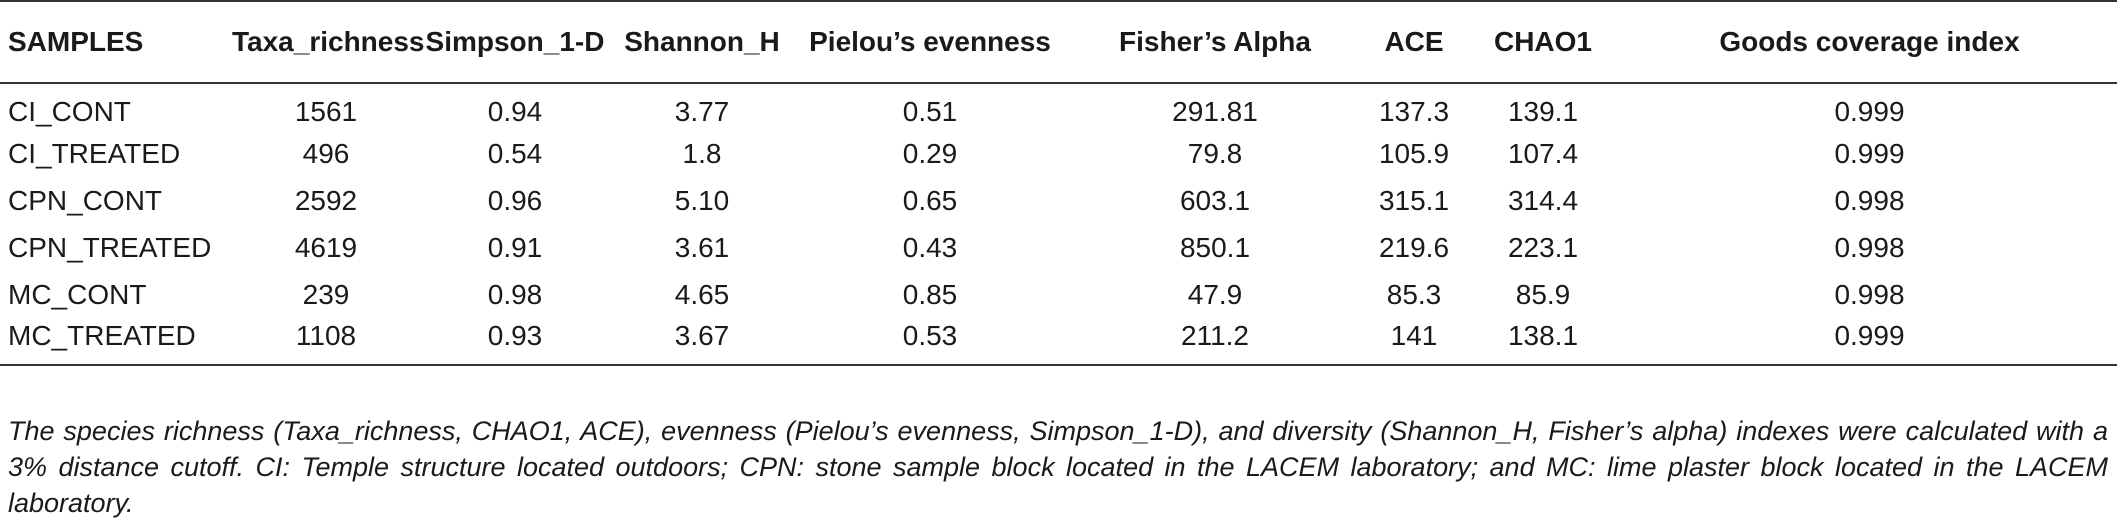 Image resolution: width=2117 pixels, height=521 pixels. Describe the element at coordinates (1215, 111) in the screenshot. I see `cell-fisher: 291.81` at that location.